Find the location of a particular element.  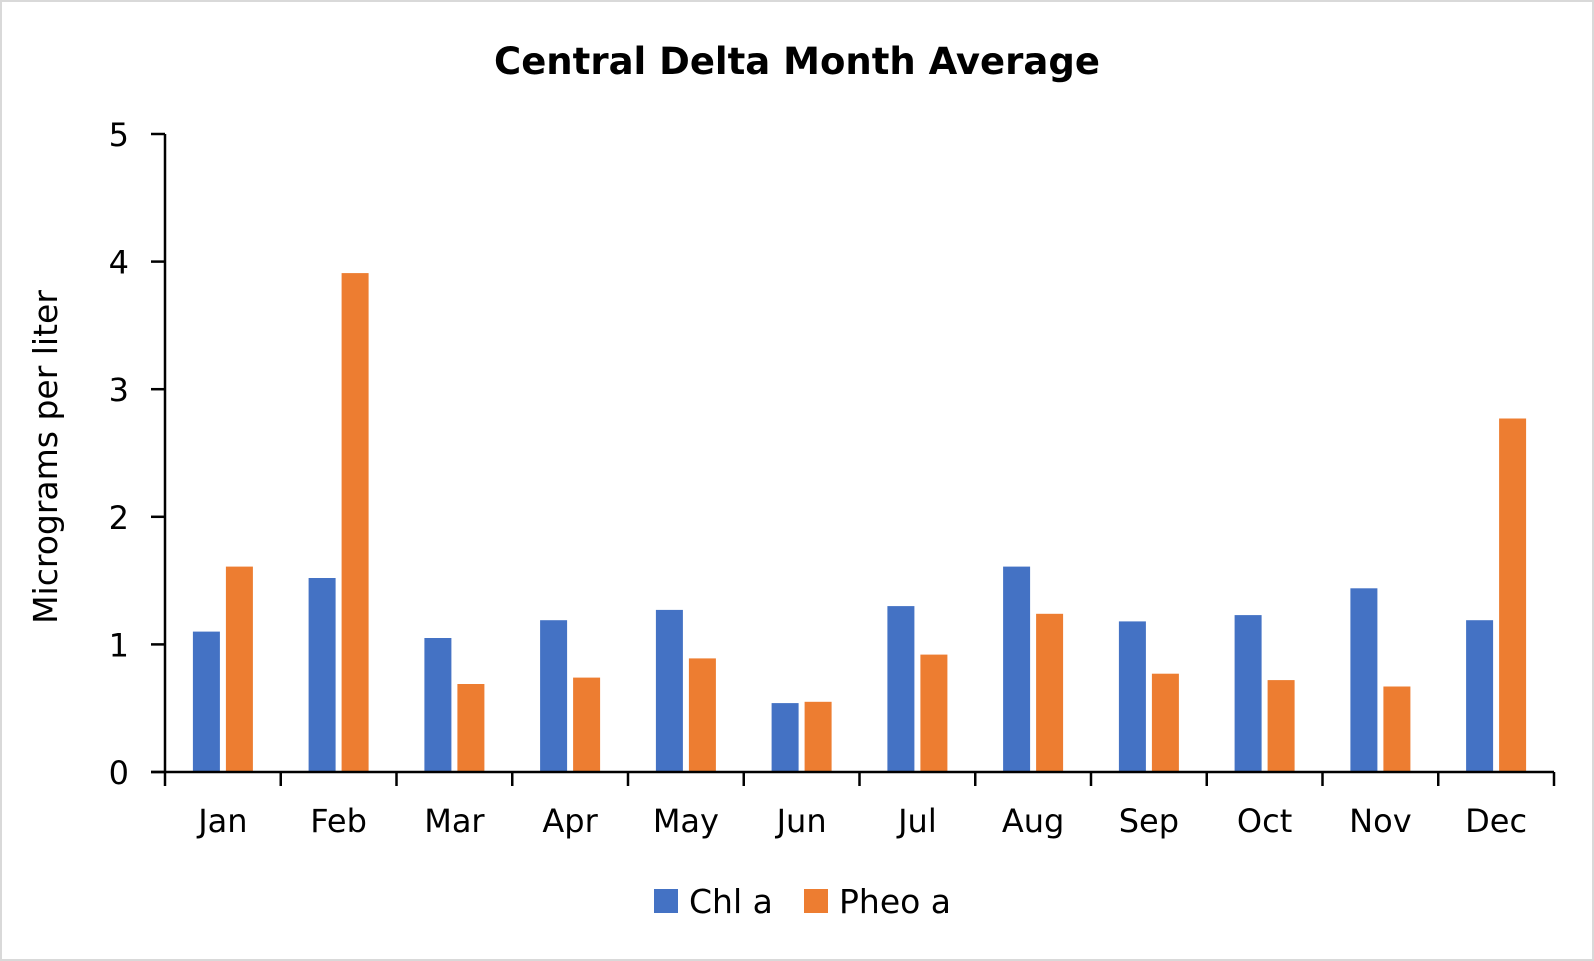

x-tick-label-feb: Feb is located at coordinates (338, 821).